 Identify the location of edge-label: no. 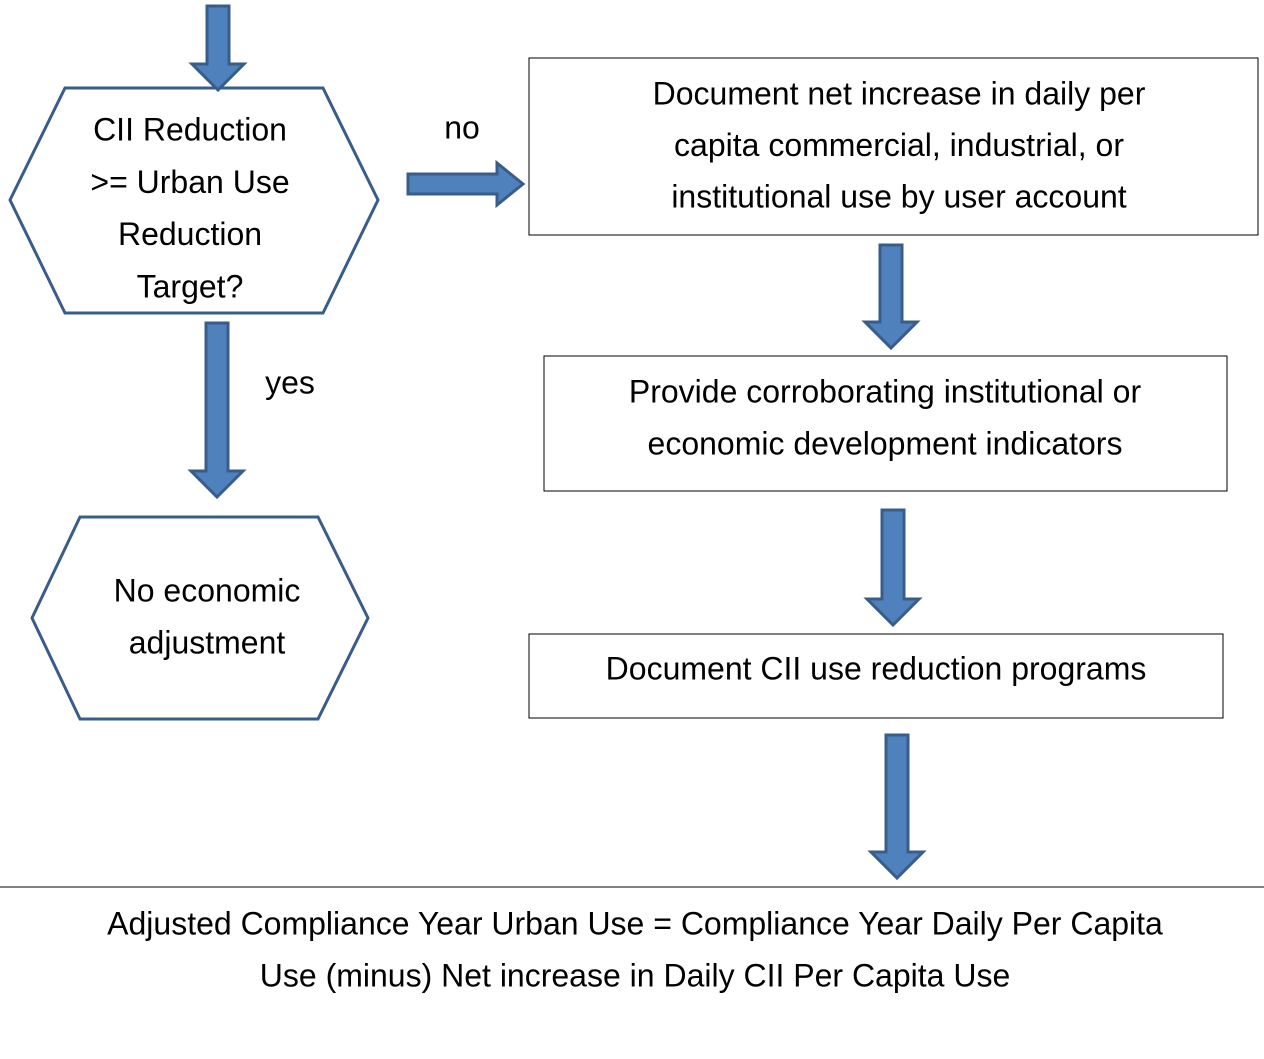
(462, 127).